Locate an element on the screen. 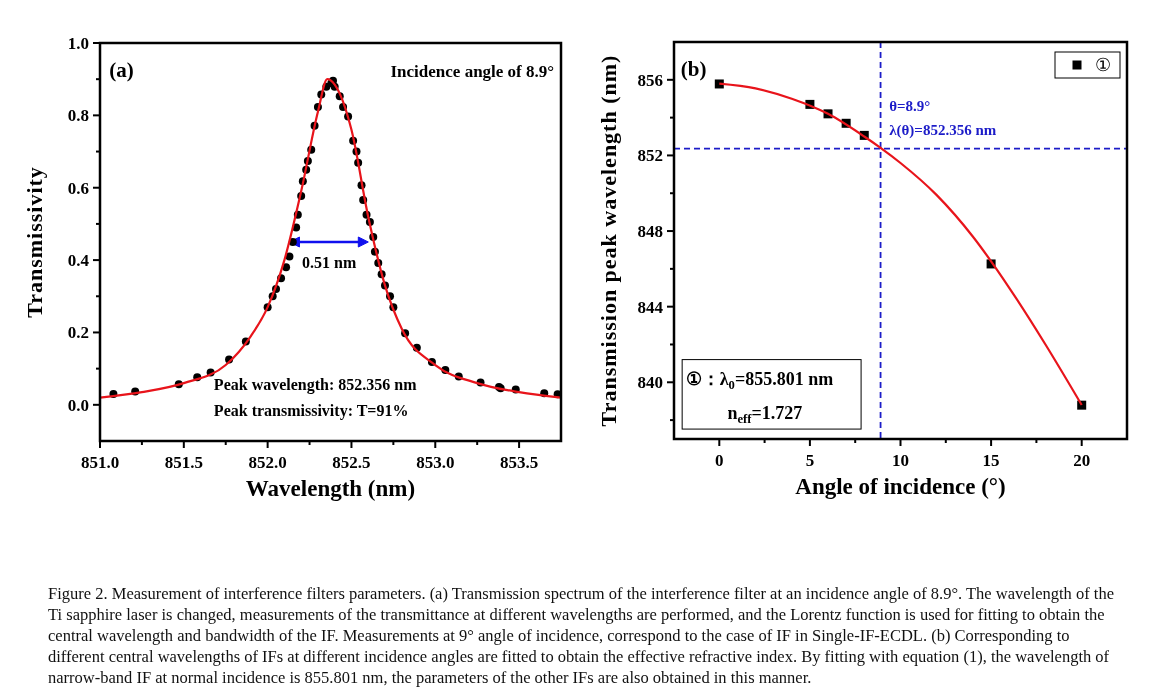 This screenshot has height=693, width=1171. x-tick-label: 852.0 is located at coordinates (267, 462).